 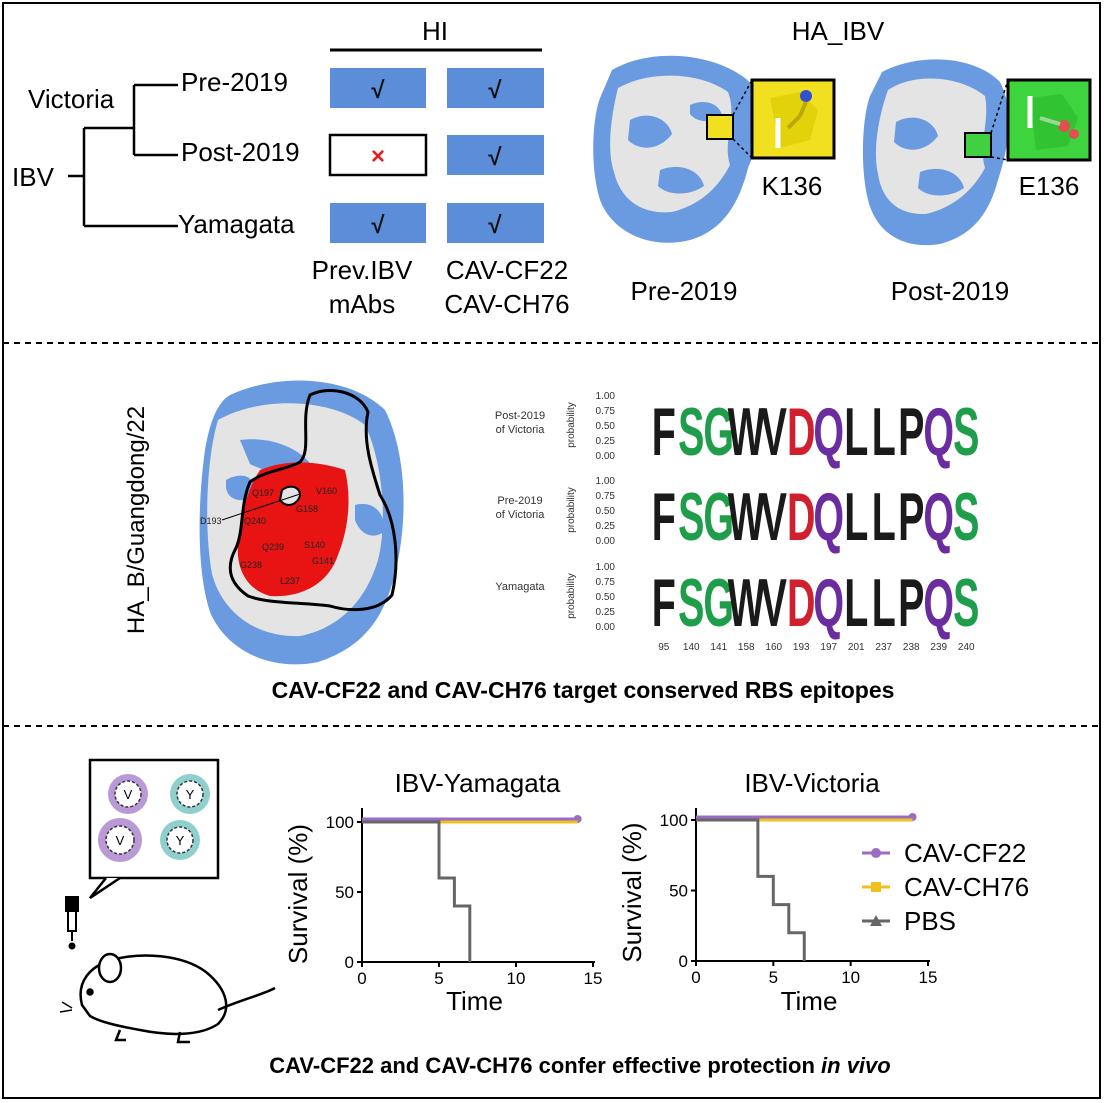 What do you see at coordinates (714, 149) in the screenshot?
I see `protein-surface-pre2019` at bounding box center [714, 149].